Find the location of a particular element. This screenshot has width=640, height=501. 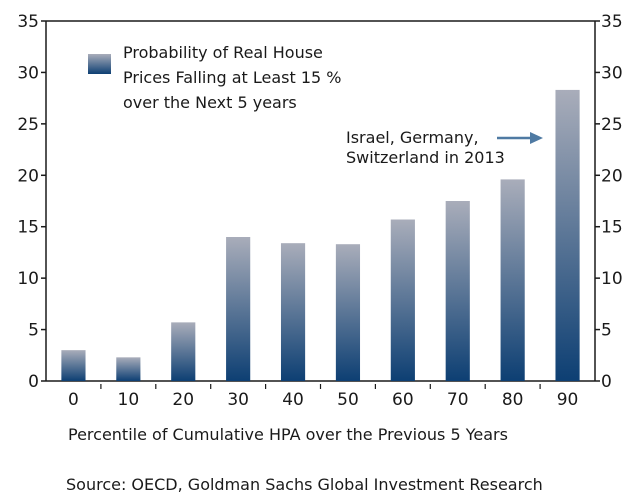

y-right-tick-label: 25 is located at coordinates (612, 125).